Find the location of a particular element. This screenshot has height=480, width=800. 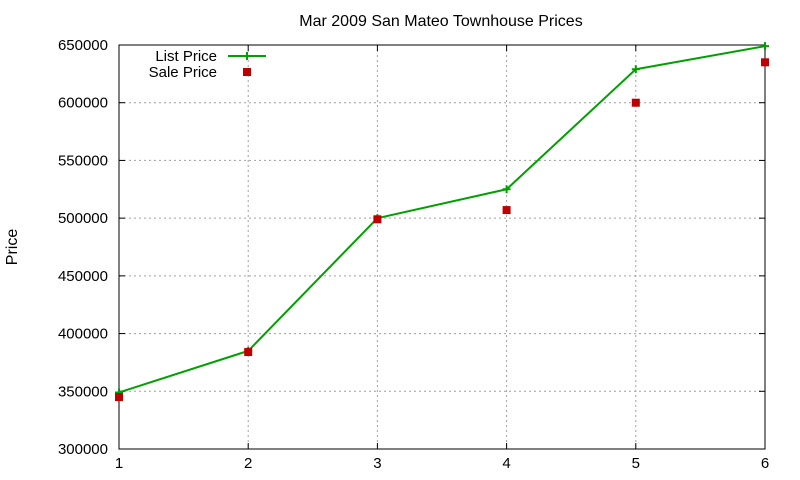

x-tick-label: 5 is located at coordinates (636, 463).